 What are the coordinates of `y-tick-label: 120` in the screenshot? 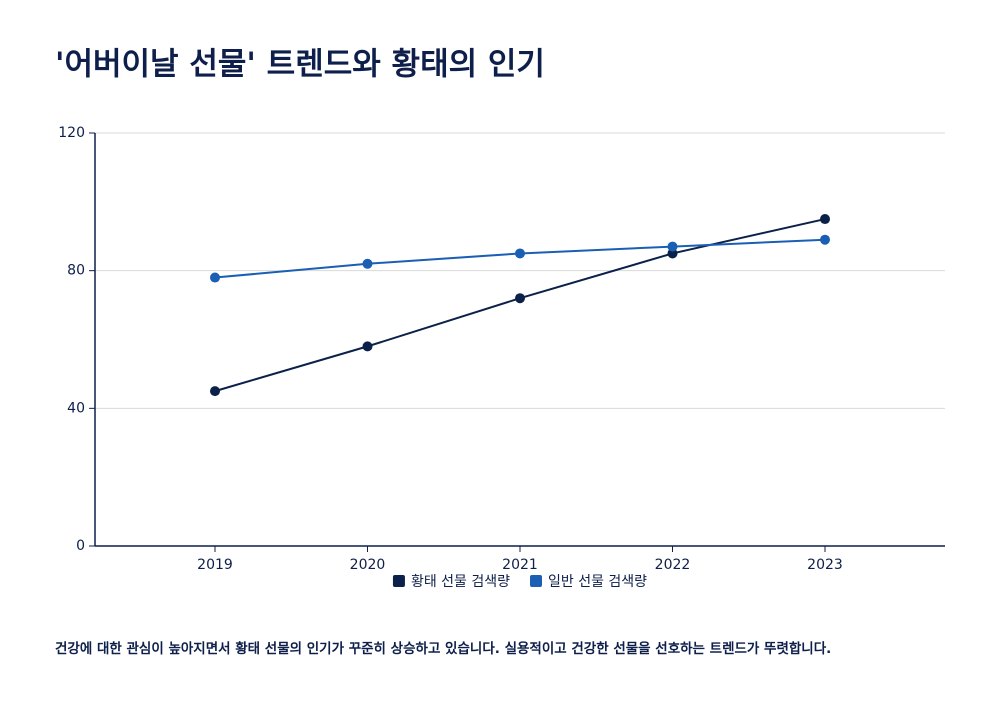 It's located at (71, 133).